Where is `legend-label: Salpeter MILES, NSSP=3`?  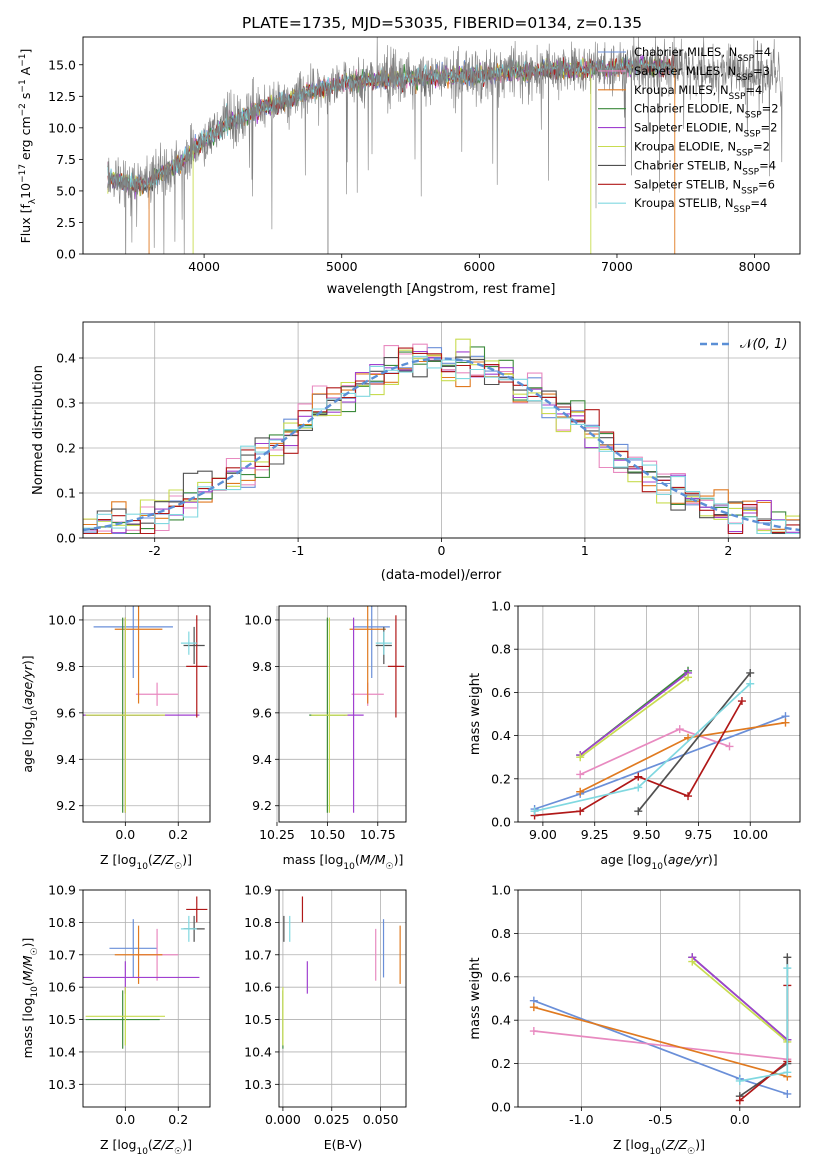 legend-label: Salpeter MILES, NSSP=3 is located at coordinates (702, 73).